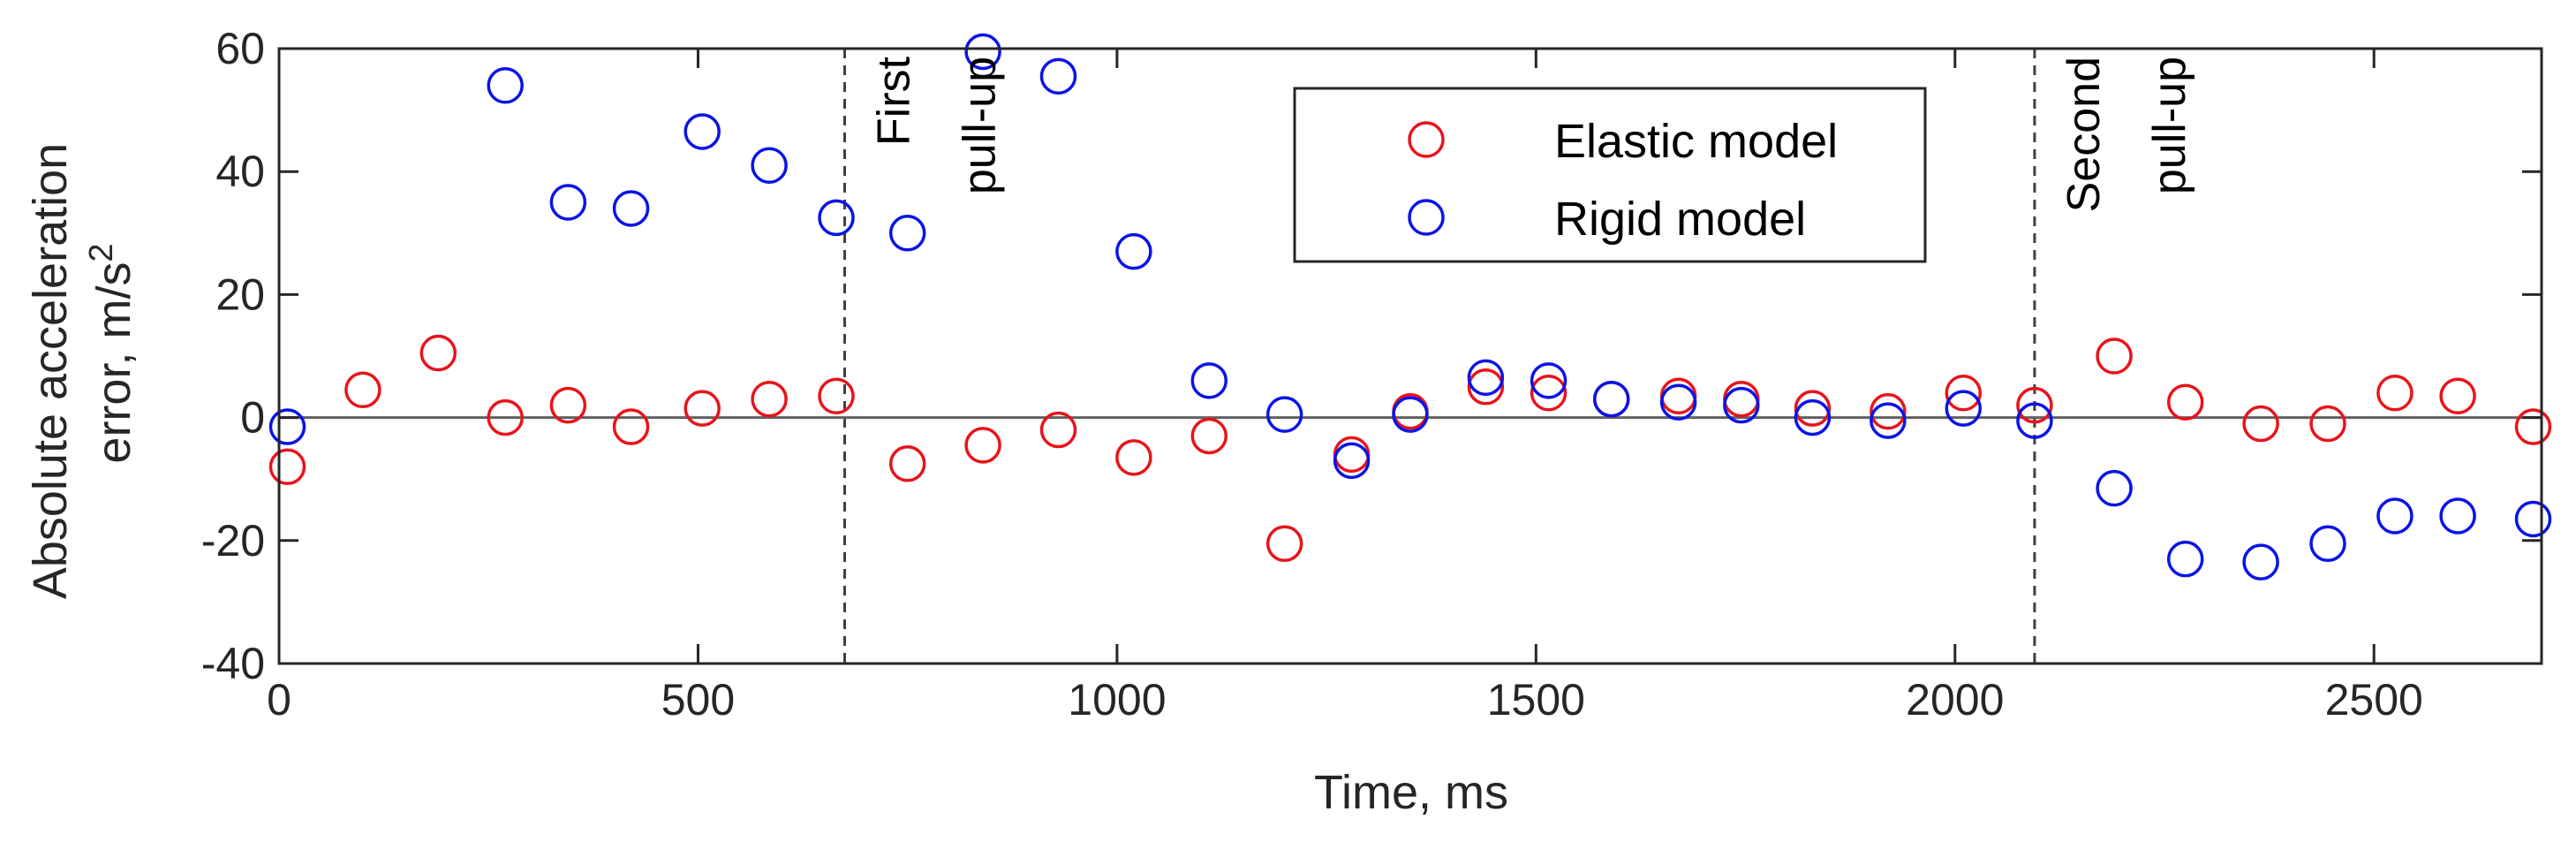 Image resolution: width=2576 pixels, height=842 pixels. I want to click on y-axis-label-line2: error, m/s2, so click(111, 353).